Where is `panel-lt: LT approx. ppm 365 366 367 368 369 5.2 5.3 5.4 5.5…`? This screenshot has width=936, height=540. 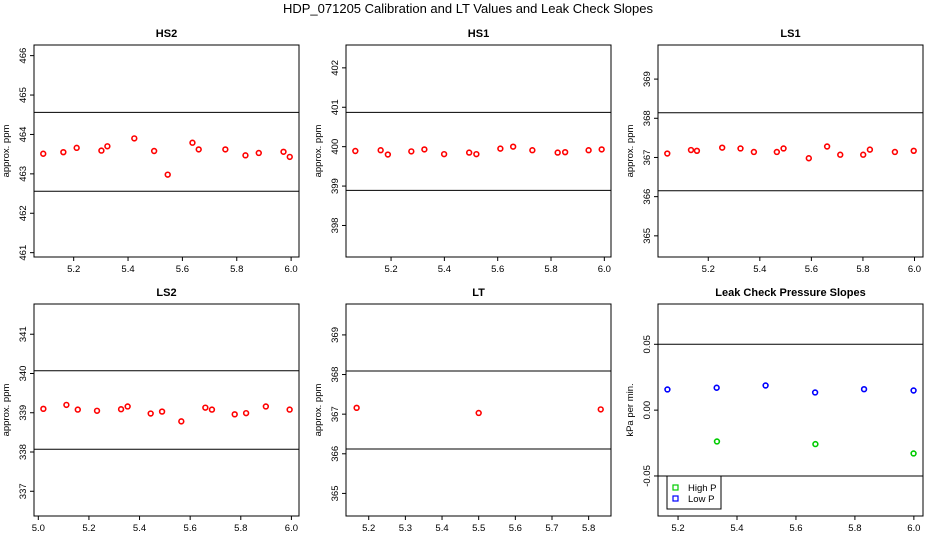
panel-lt: LT approx. ppm 365 366 367 368 369 5.2 5.3 5.4 5.5… is located at coordinates (462, 410).